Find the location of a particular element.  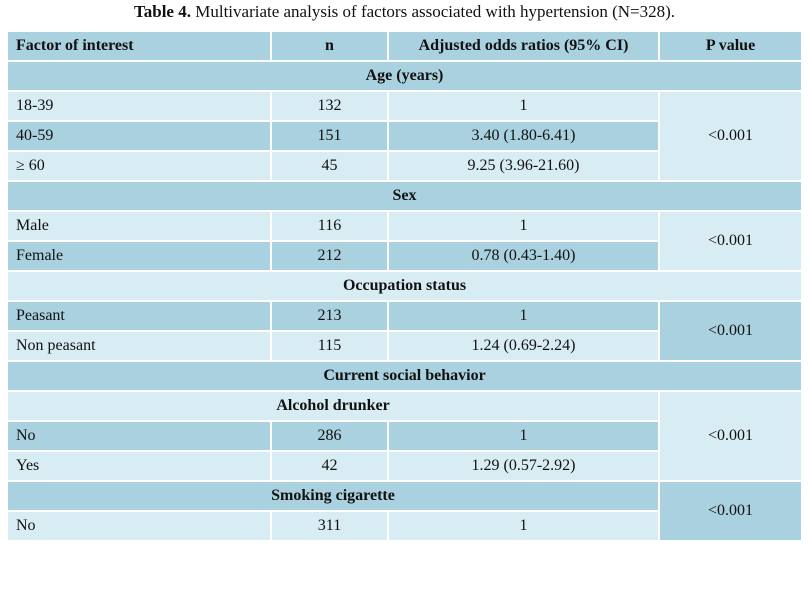

cell-n: 286 is located at coordinates (329, 436).